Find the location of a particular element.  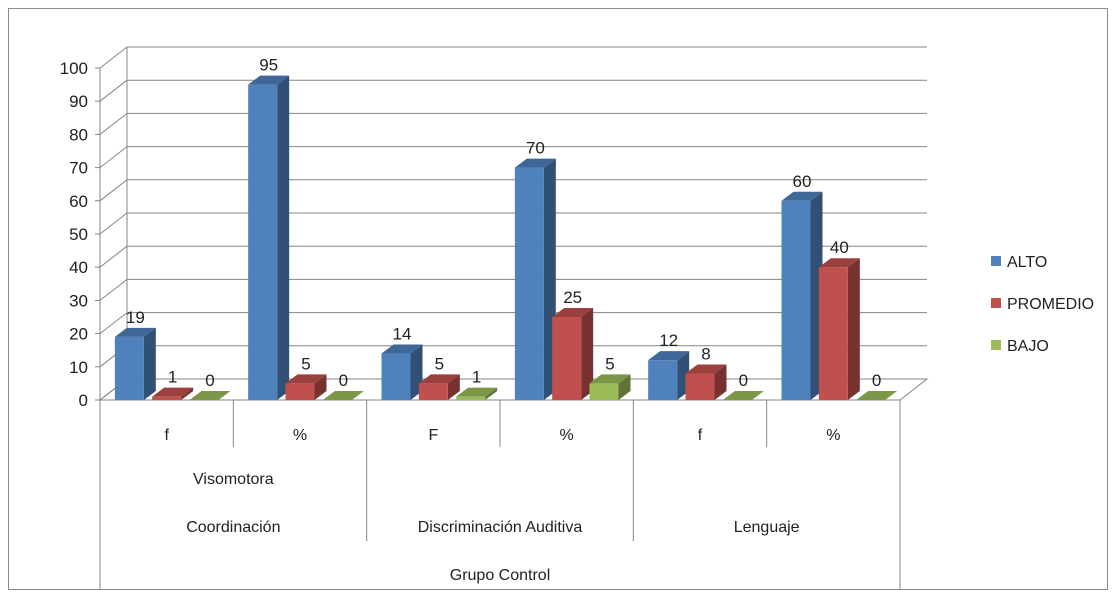

data-label: 40 is located at coordinates (839, 247).